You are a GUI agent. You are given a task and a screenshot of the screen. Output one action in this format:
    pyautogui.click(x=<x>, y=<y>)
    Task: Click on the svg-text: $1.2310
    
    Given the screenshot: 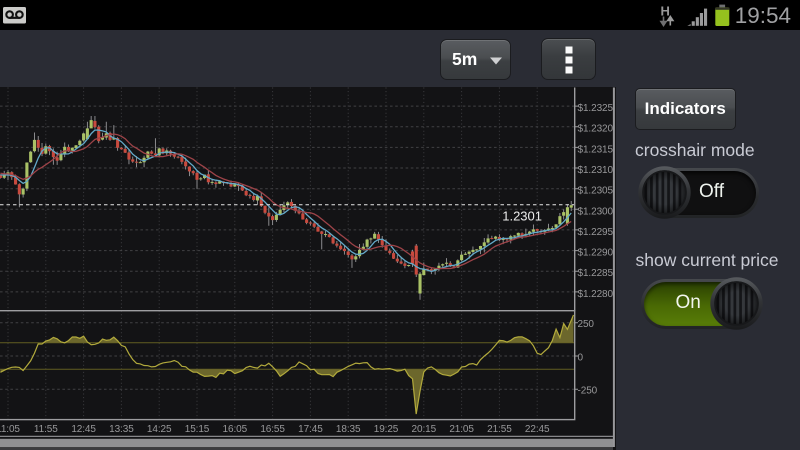 What is the action you would take?
    pyautogui.click(x=596, y=170)
    